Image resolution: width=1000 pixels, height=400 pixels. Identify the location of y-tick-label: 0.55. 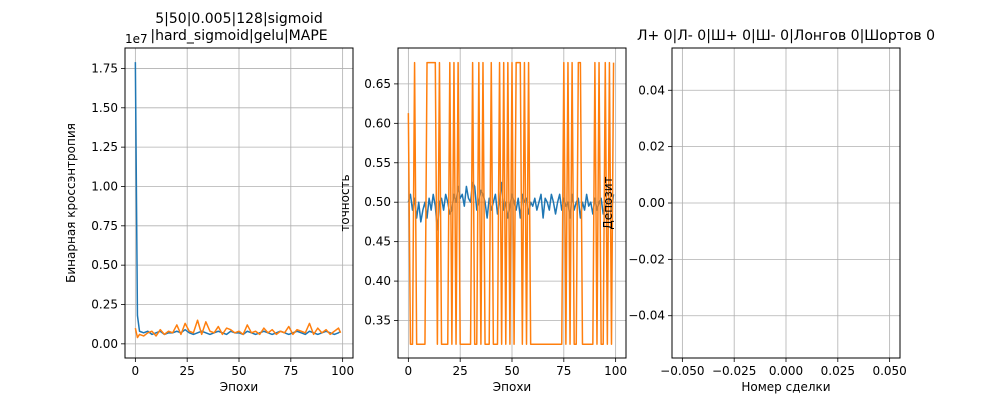
(377, 163).